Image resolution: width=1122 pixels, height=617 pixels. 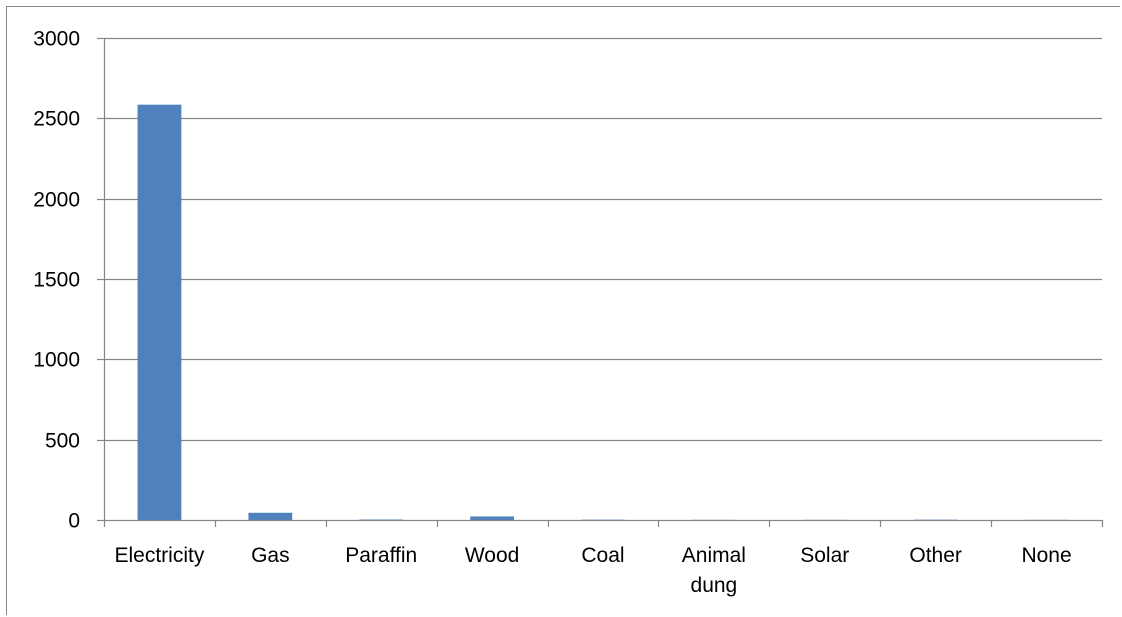 What do you see at coordinates (56, 119) in the screenshot?
I see `y-tick-label: 2500` at bounding box center [56, 119].